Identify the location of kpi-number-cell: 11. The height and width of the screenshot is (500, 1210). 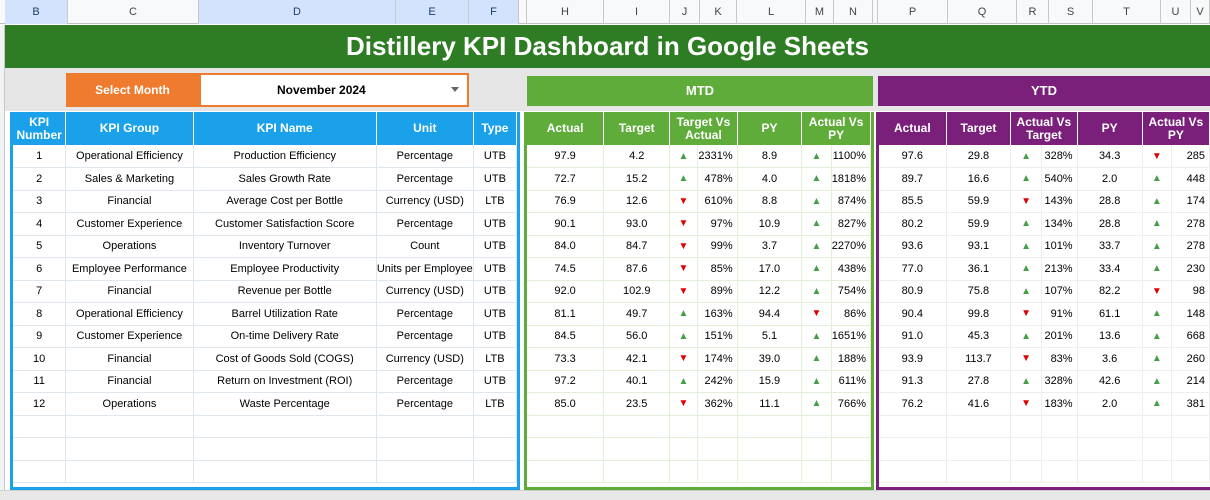
(40, 381).